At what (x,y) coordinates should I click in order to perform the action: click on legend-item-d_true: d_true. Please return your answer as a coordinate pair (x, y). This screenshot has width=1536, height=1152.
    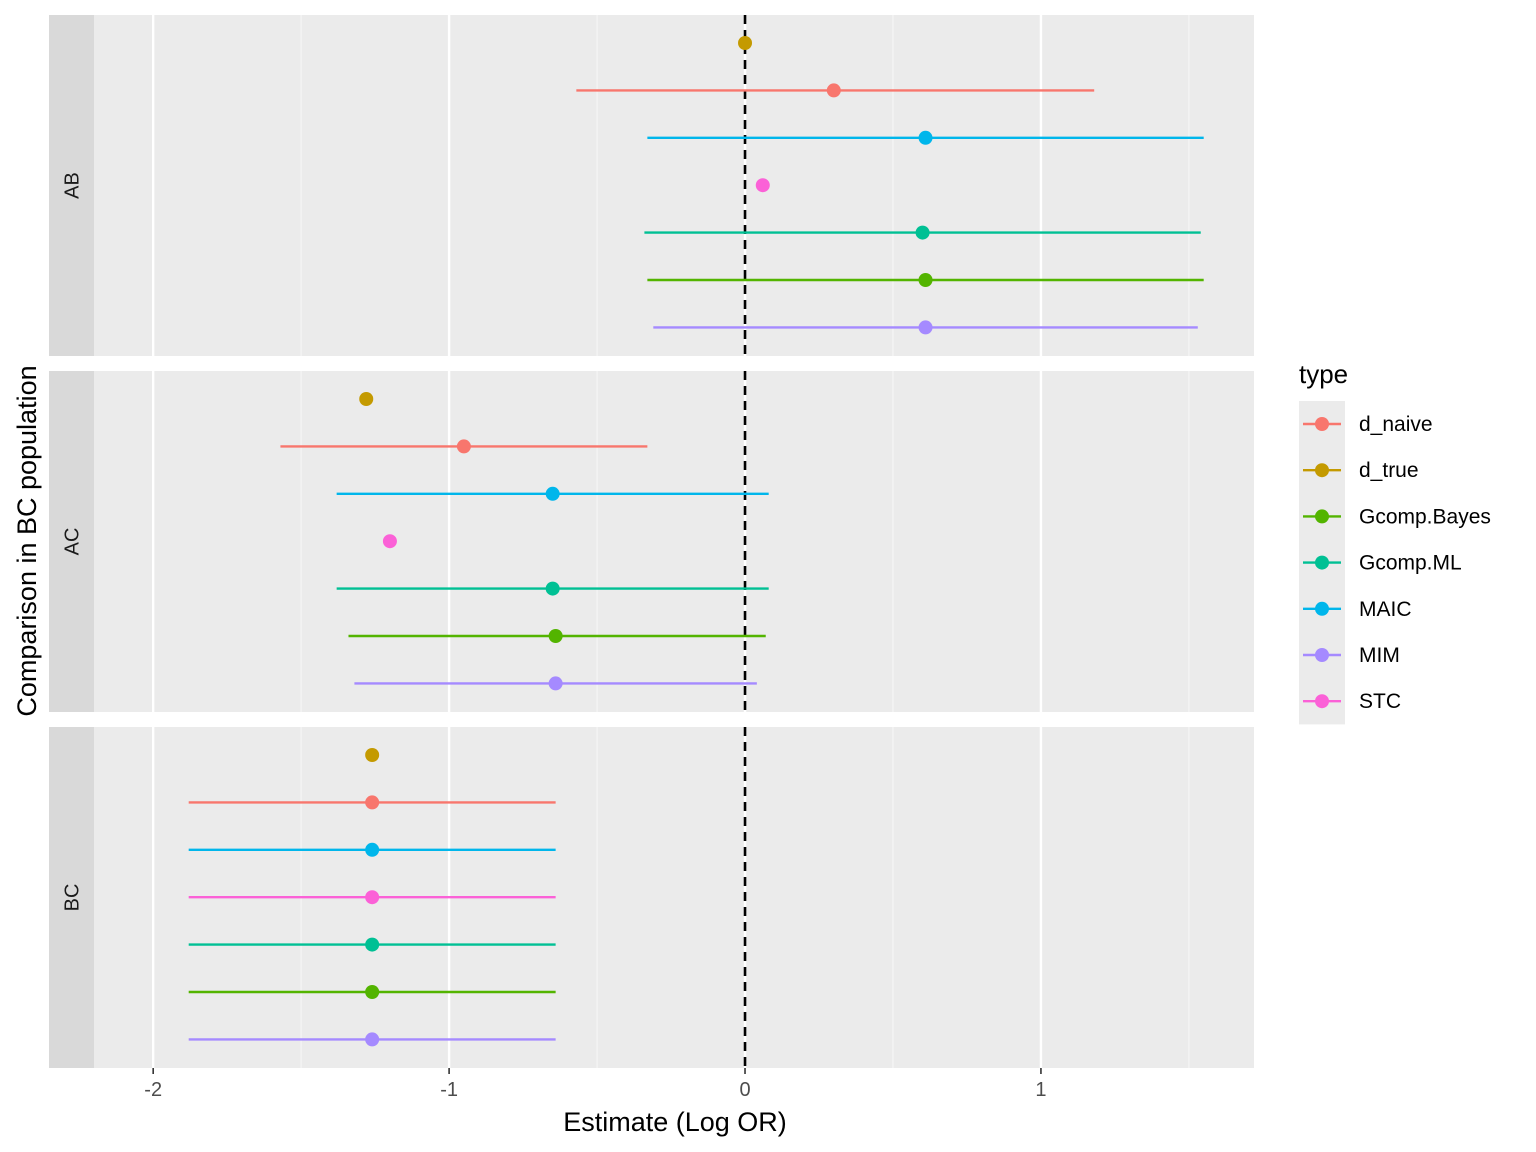
    Looking at the image, I should click on (1361, 470).